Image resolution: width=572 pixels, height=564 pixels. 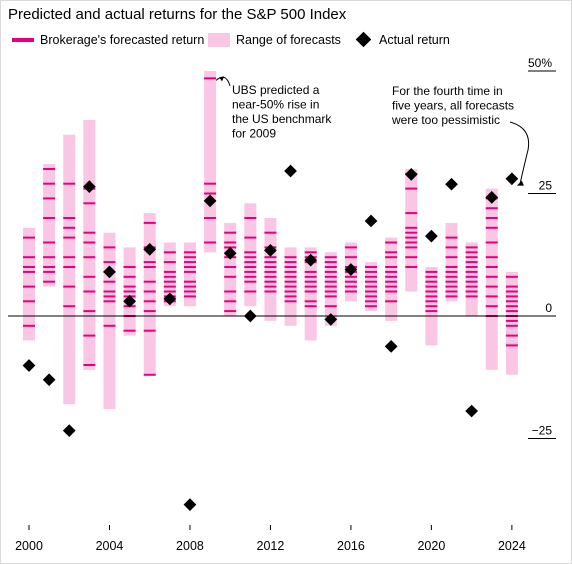 What do you see at coordinates (445, 120) in the screenshot?
I see `annotation-pessimistic-text: were too pessimistic` at bounding box center [445, 120].